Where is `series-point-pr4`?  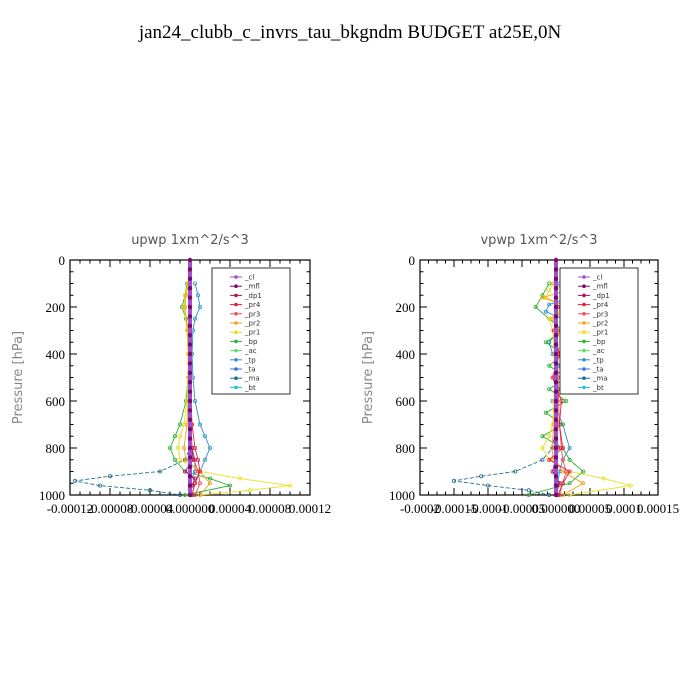 series-point-pr4 is located at coordinates (549, 459).